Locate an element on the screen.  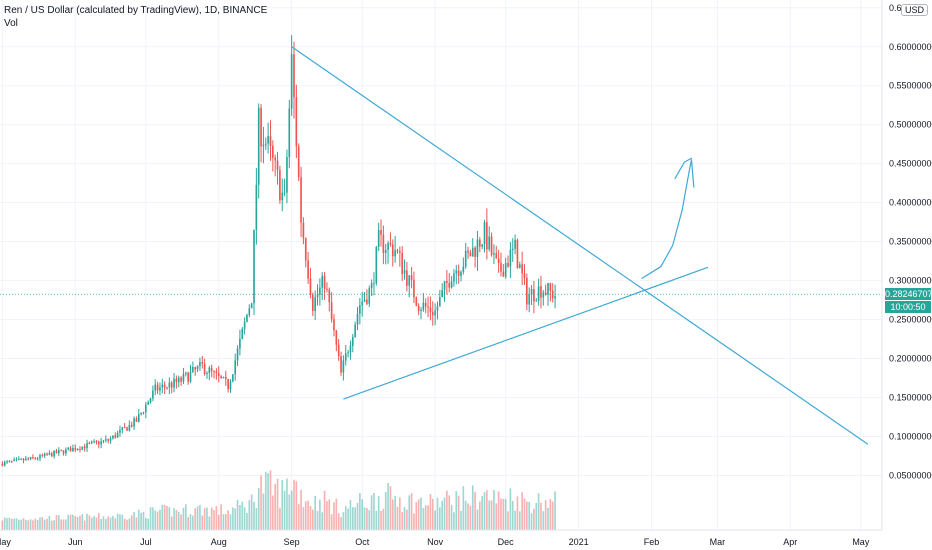
currency-badge: USD is located at coordinates (914, 10).